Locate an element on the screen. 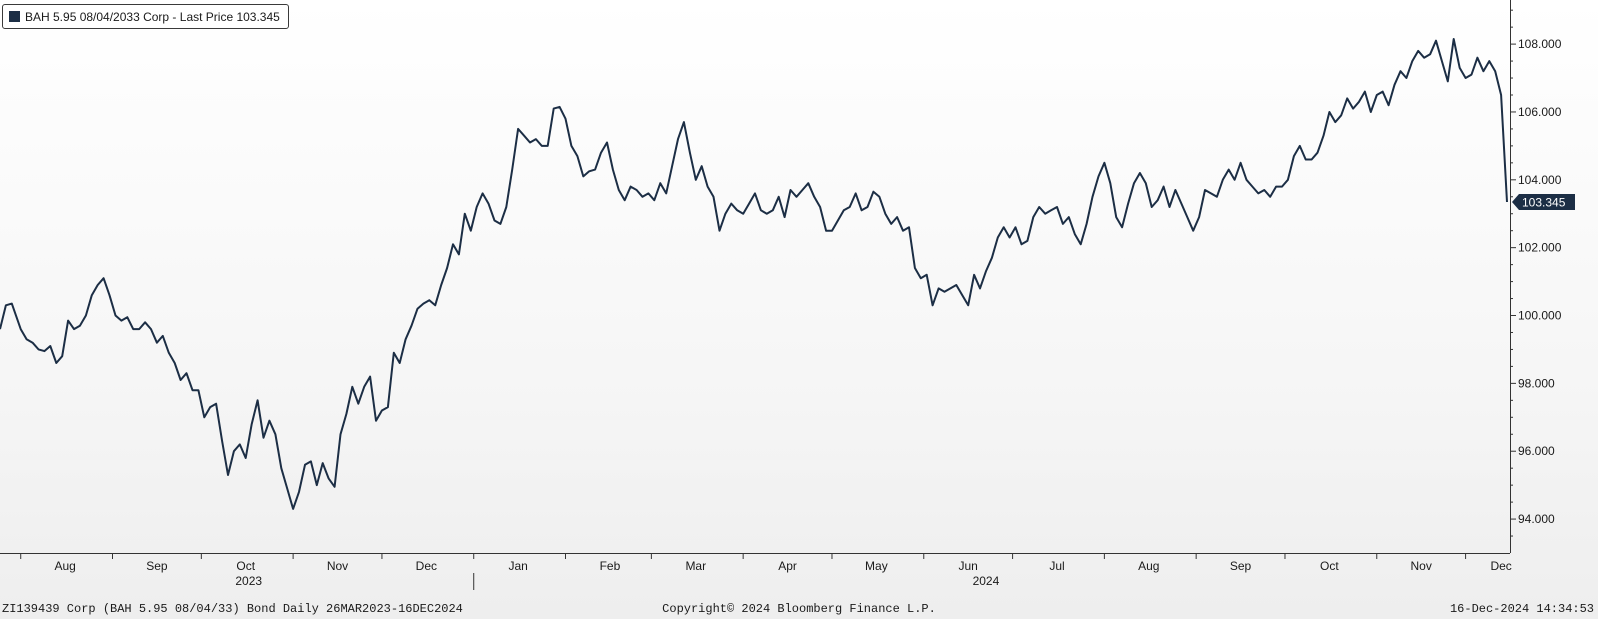  y-tick-label: 108.000 is located at coordinates (1540, 44).